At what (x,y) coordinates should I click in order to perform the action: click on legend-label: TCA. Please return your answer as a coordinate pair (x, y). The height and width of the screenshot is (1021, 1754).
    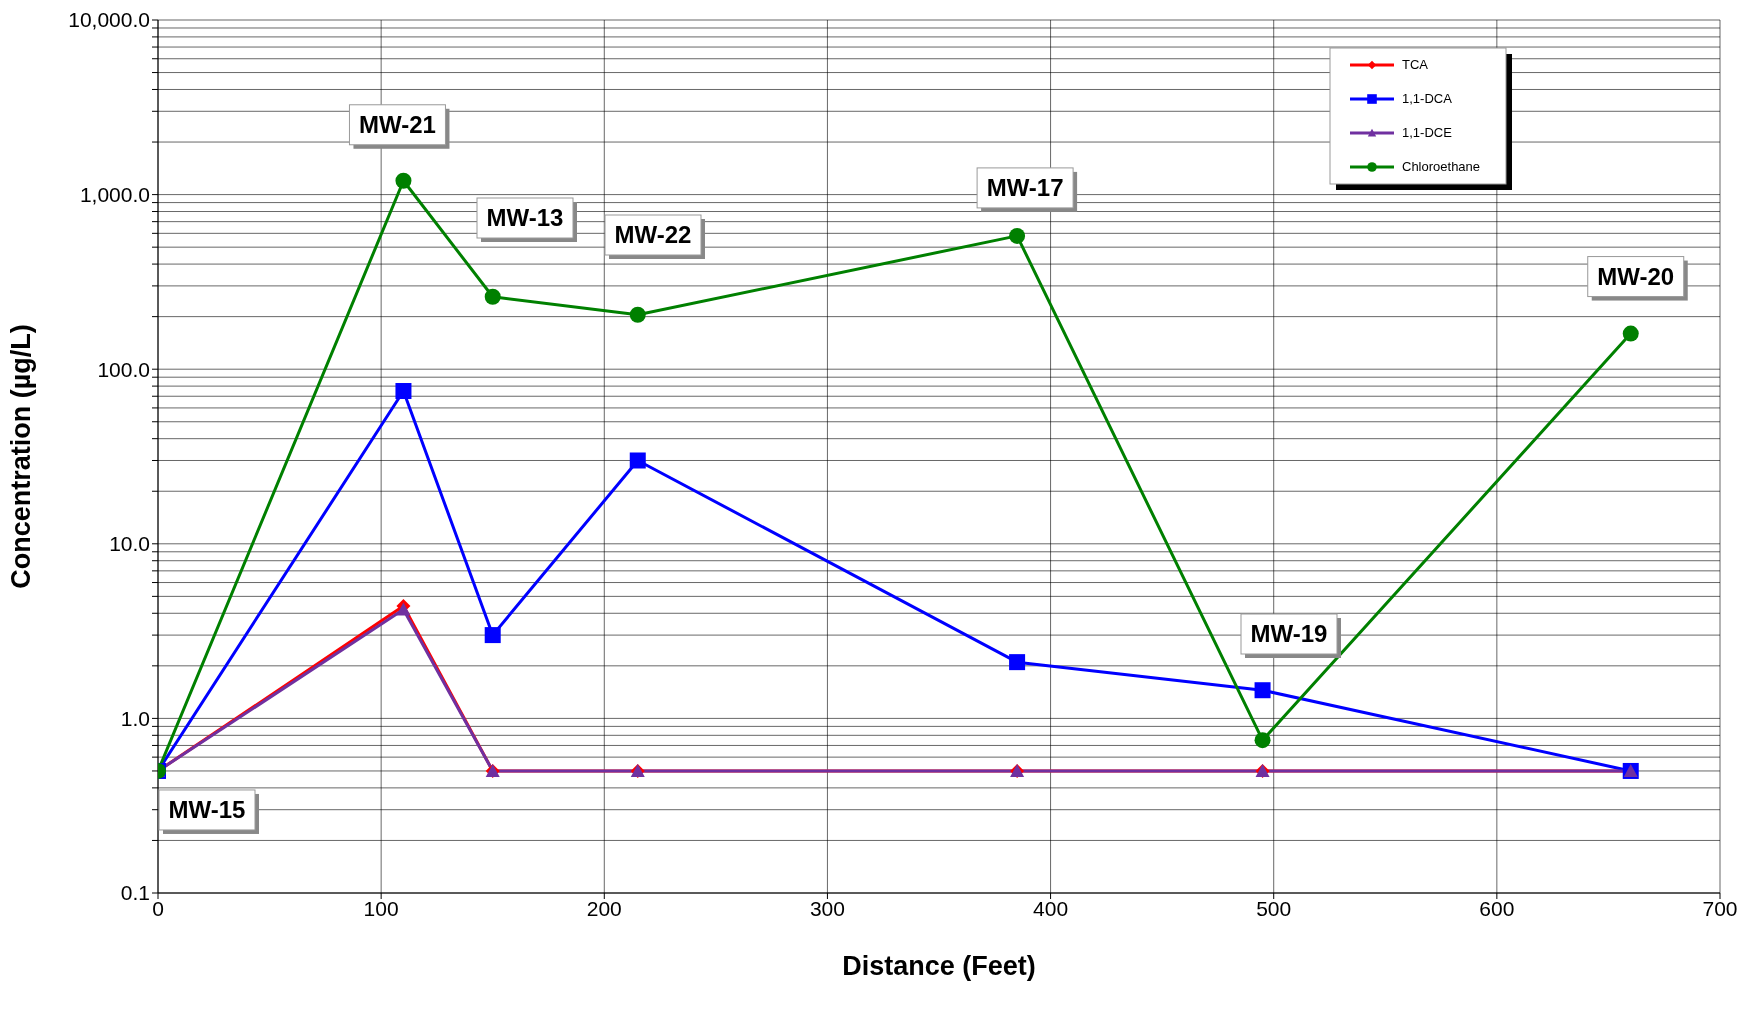
    Looking at the image, I should click on (1415, 64).